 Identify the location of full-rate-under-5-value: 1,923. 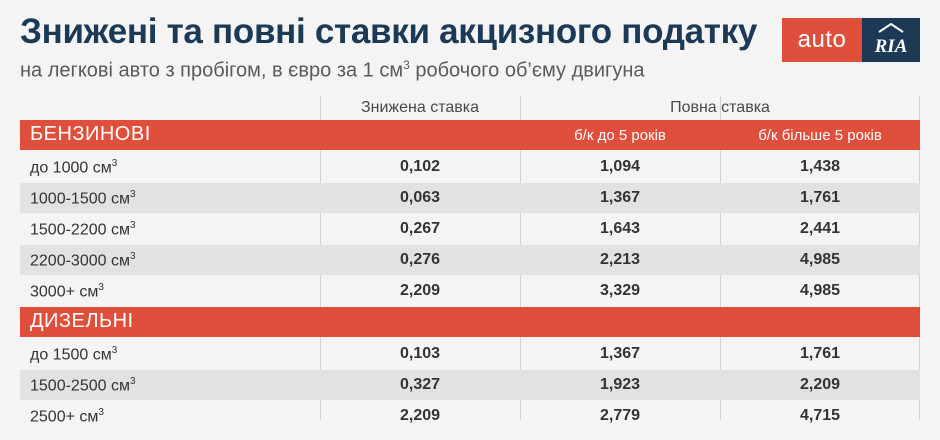
(620, 384).